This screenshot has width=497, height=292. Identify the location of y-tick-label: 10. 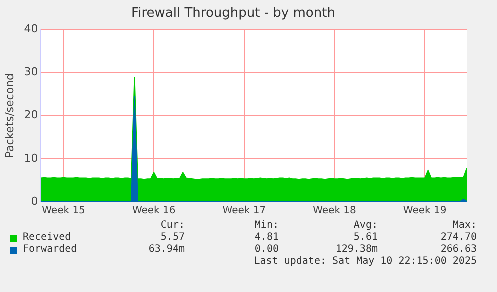
(31, 158).